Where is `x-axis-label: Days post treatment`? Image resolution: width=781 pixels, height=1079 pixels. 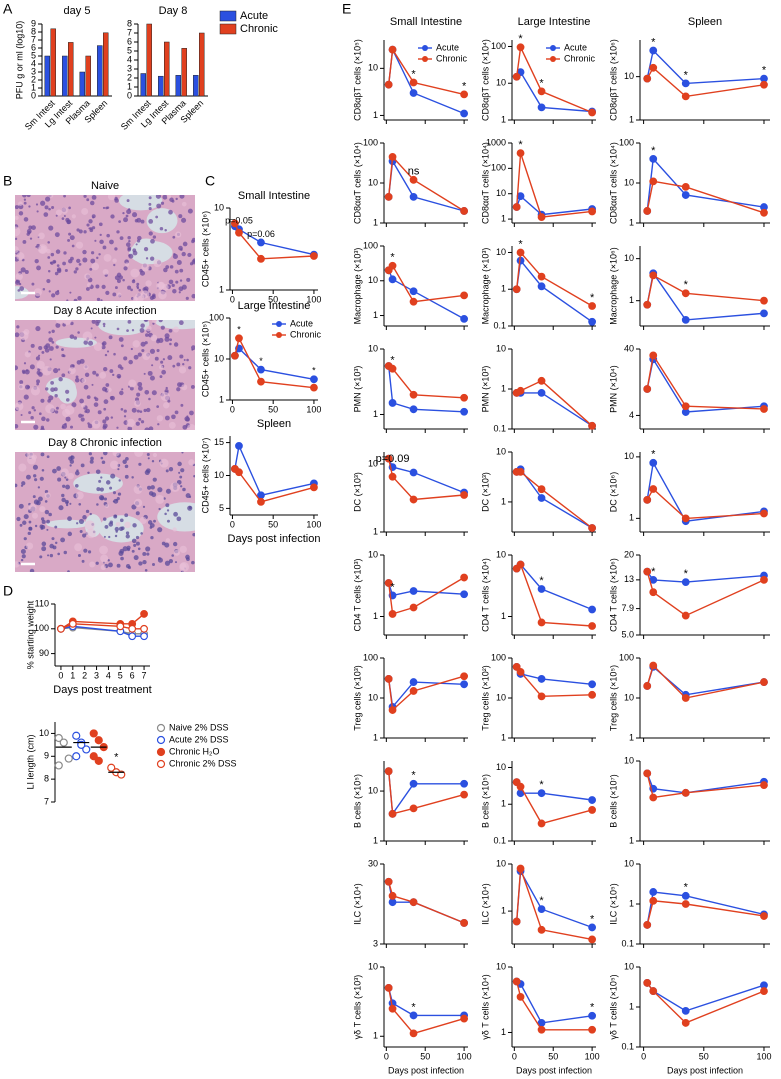 x-axis-label: Days post treatment is located at coordinates (102, 690).